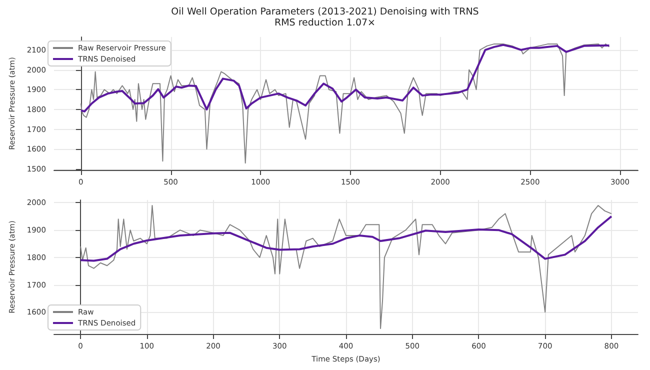 The width and height of the screenshot is (650, 370). What do you see at coordinates (325, 23) in the screenshot?
I see `chart-subtitle: RMS reduction 1.07×` at bounding box center [325, 23].